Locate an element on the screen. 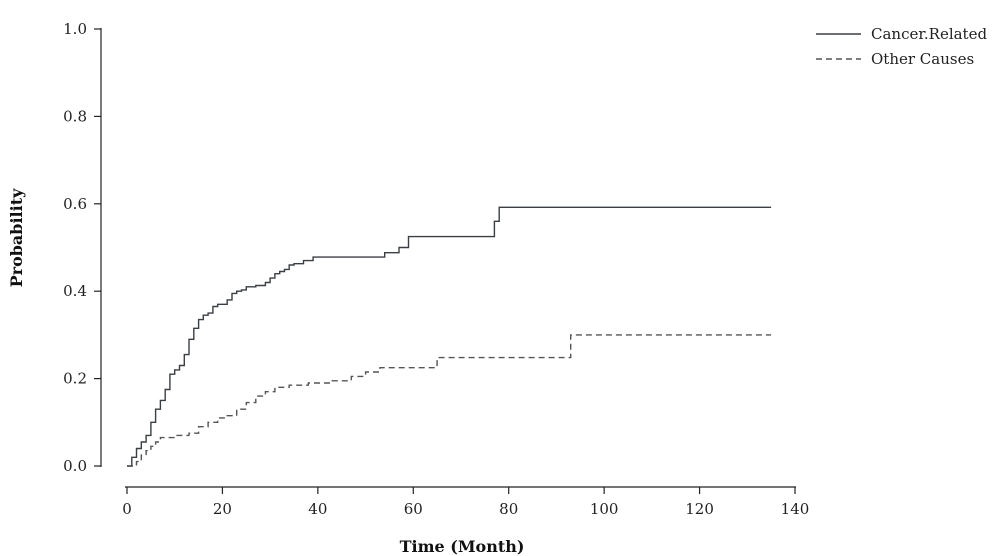 Image resolution: width=1000 pixels, height=556 pixels. x-tick-label: 120 is located at coordinates (699, 509).